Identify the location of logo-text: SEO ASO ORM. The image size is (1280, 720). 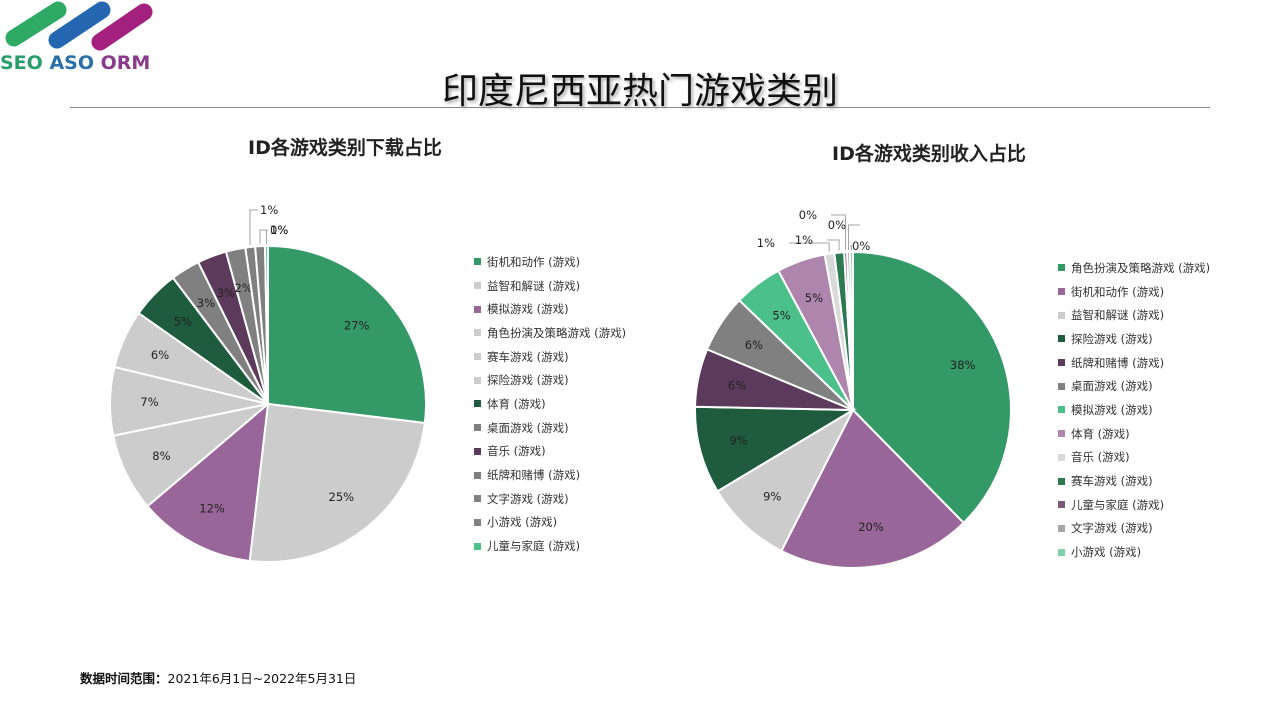
(75, 63).